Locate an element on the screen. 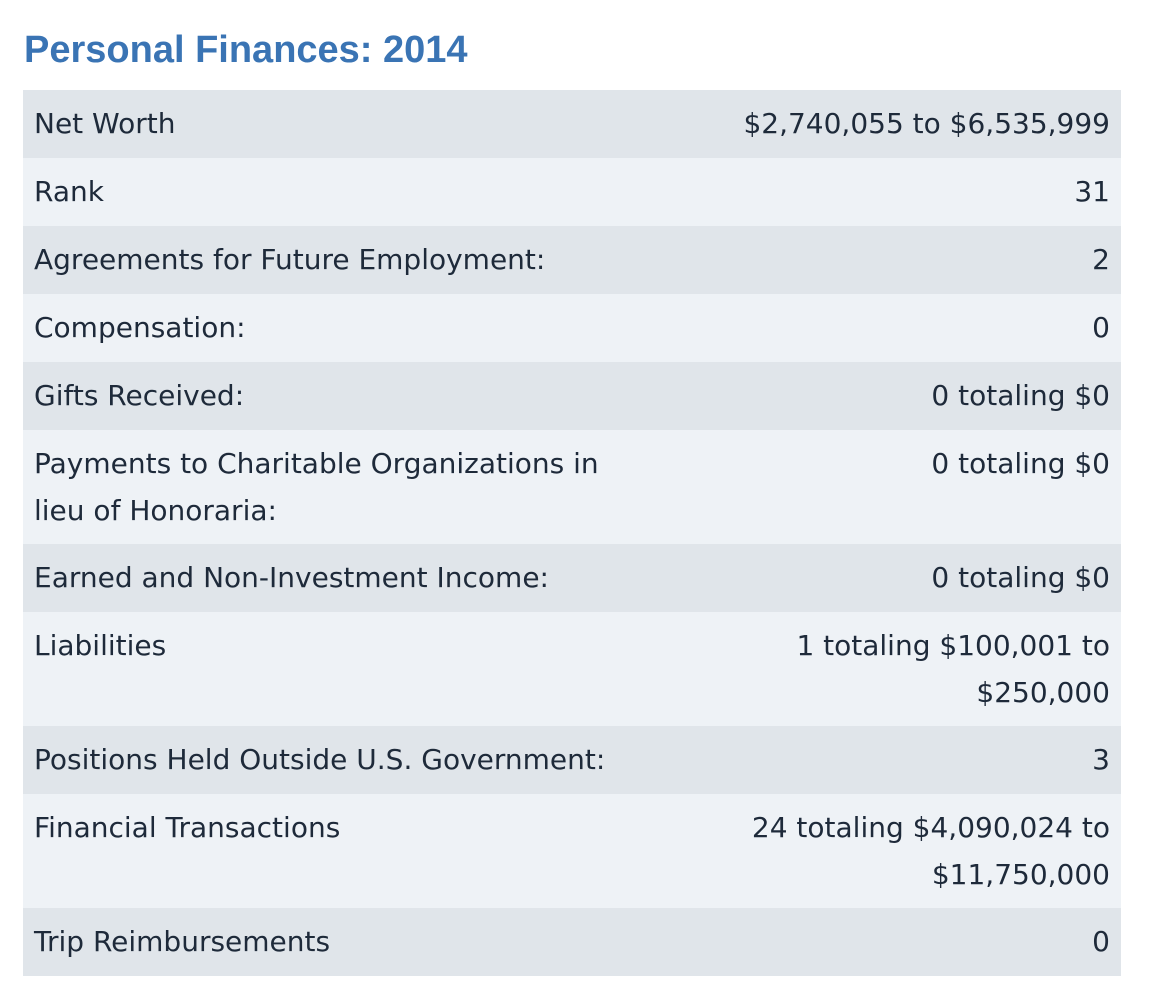  row-value: 24 totaling $4,090,024 to $11,750,000 is located at coordinates (930, 851).